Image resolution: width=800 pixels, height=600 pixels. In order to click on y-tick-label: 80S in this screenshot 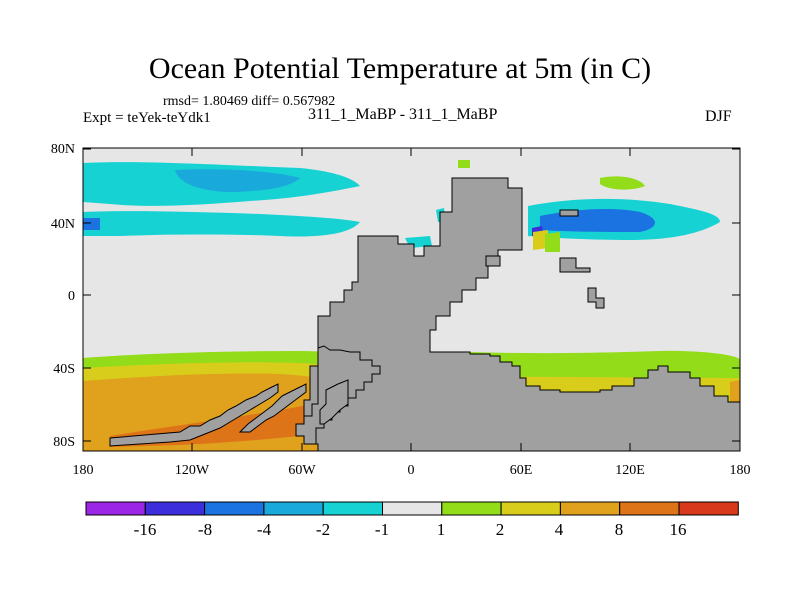, I will do `click(64, 442)`.